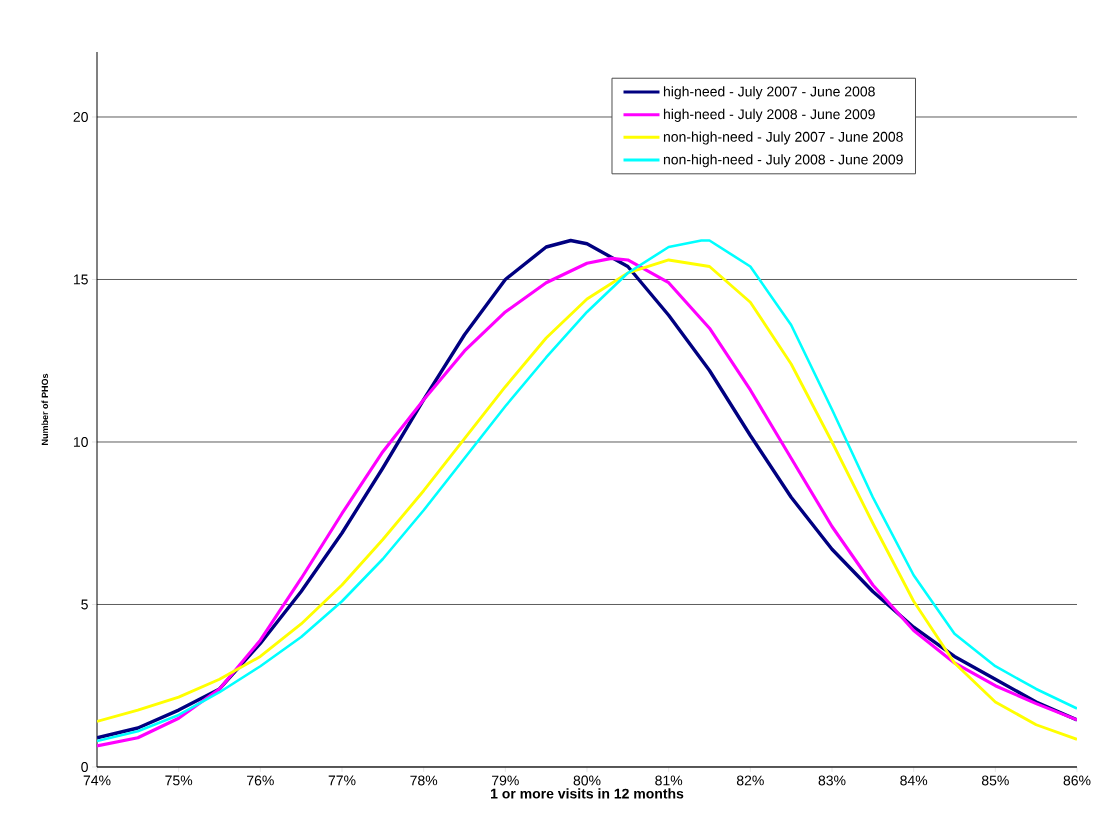 This screenshot has height=825, width=1101. I want to click on y-tick-label: 15, so click(80, 279).